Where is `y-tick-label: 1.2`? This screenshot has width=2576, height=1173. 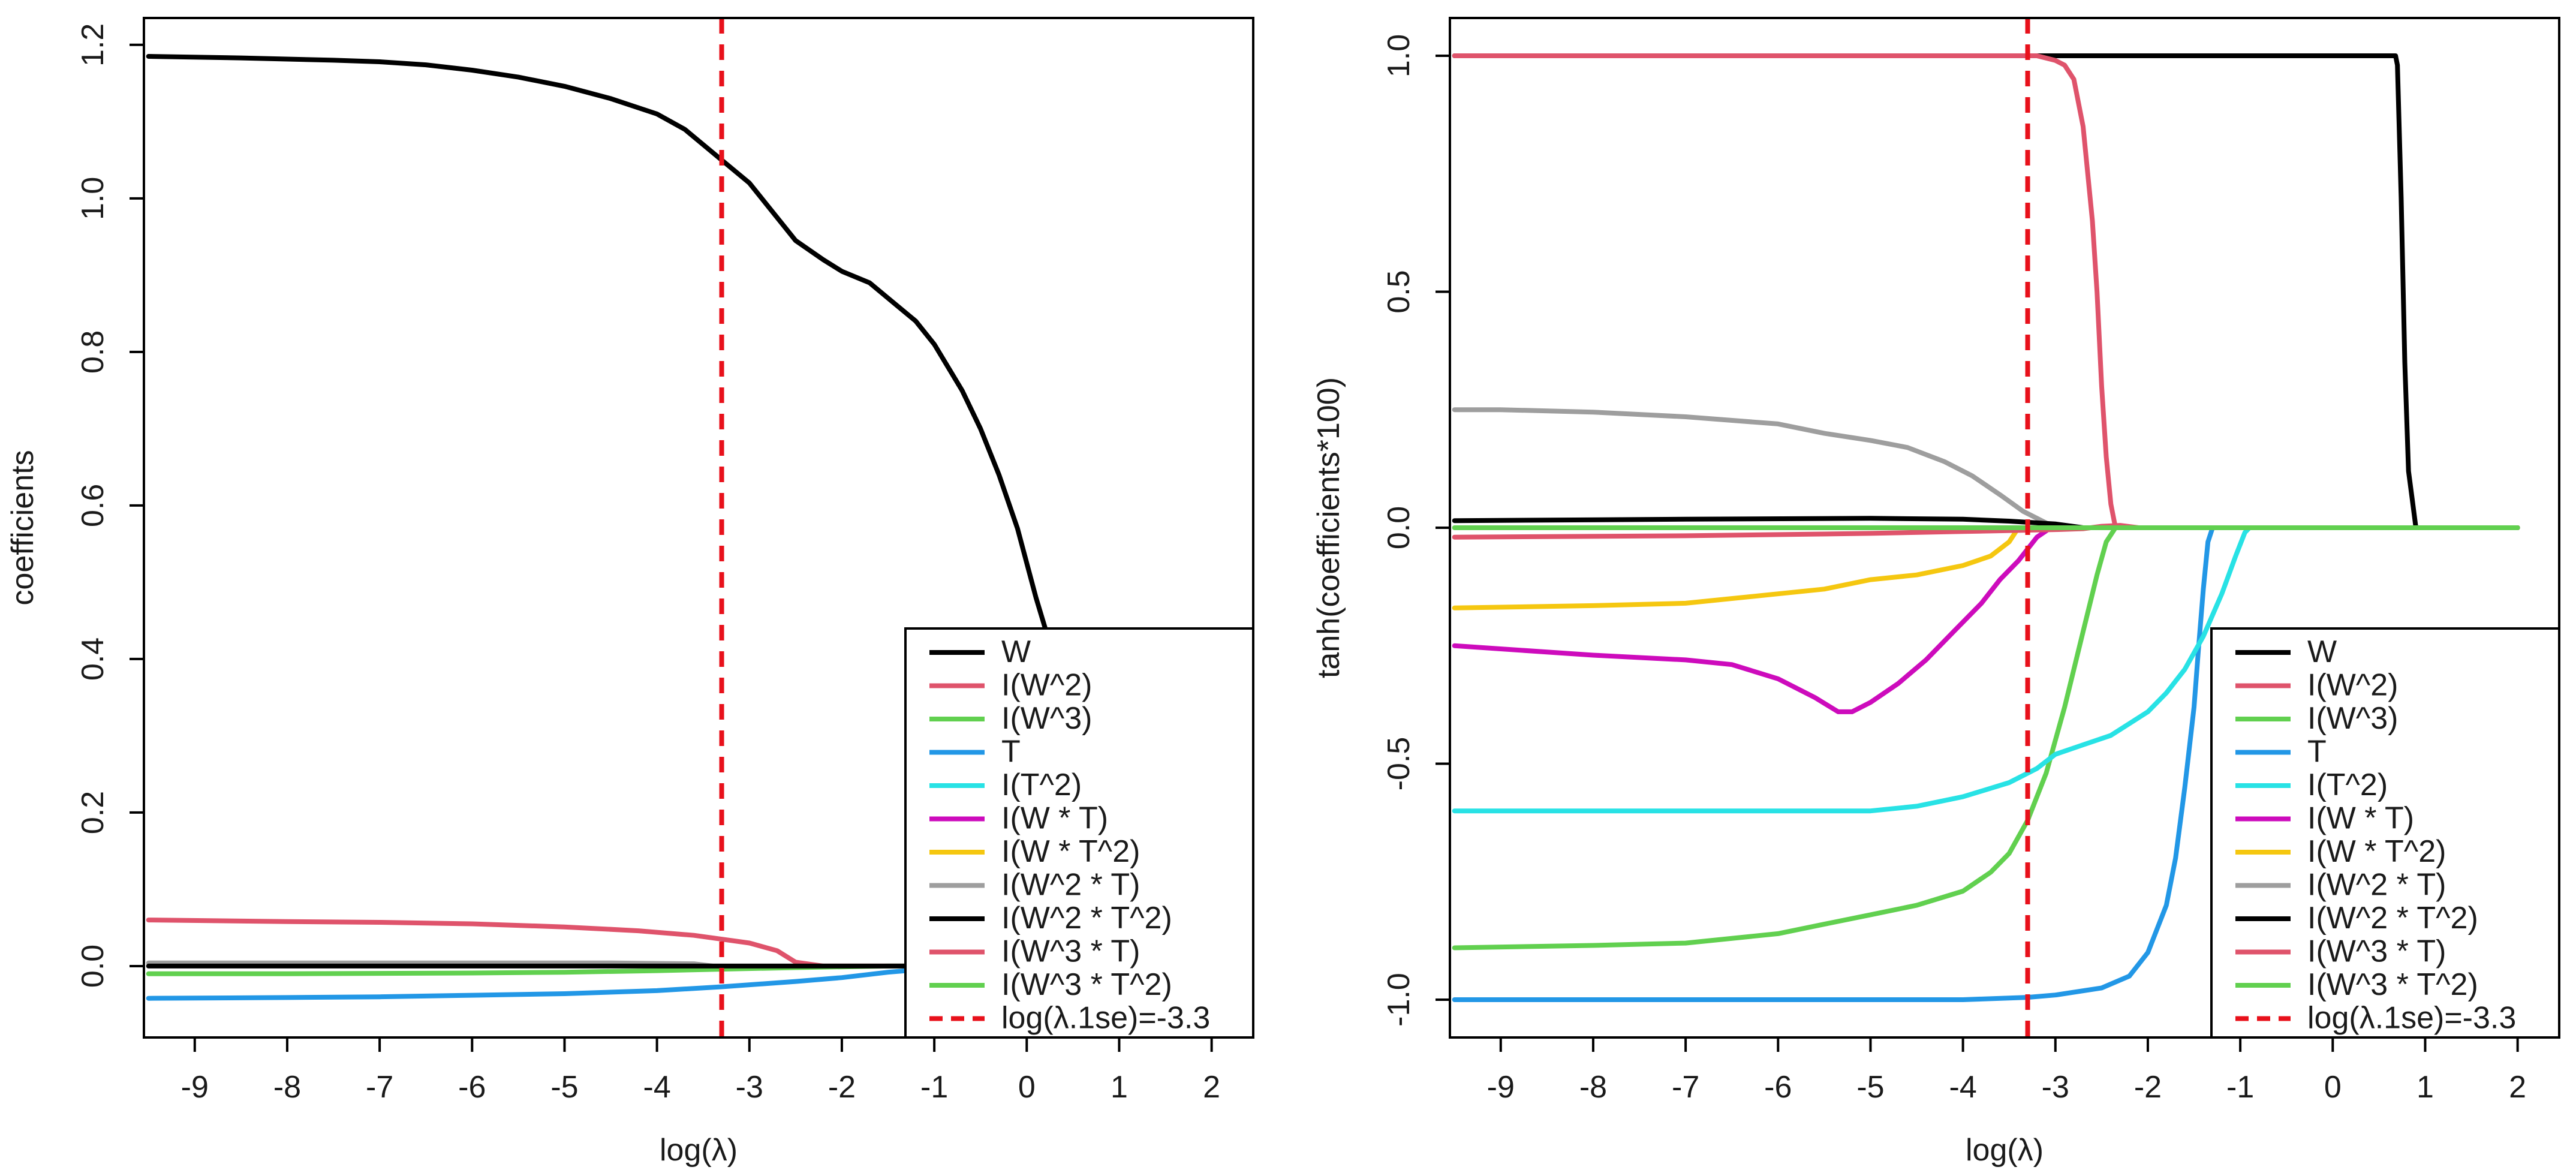
y-tick-label: 1.2 is located at coordinates (93, 45).